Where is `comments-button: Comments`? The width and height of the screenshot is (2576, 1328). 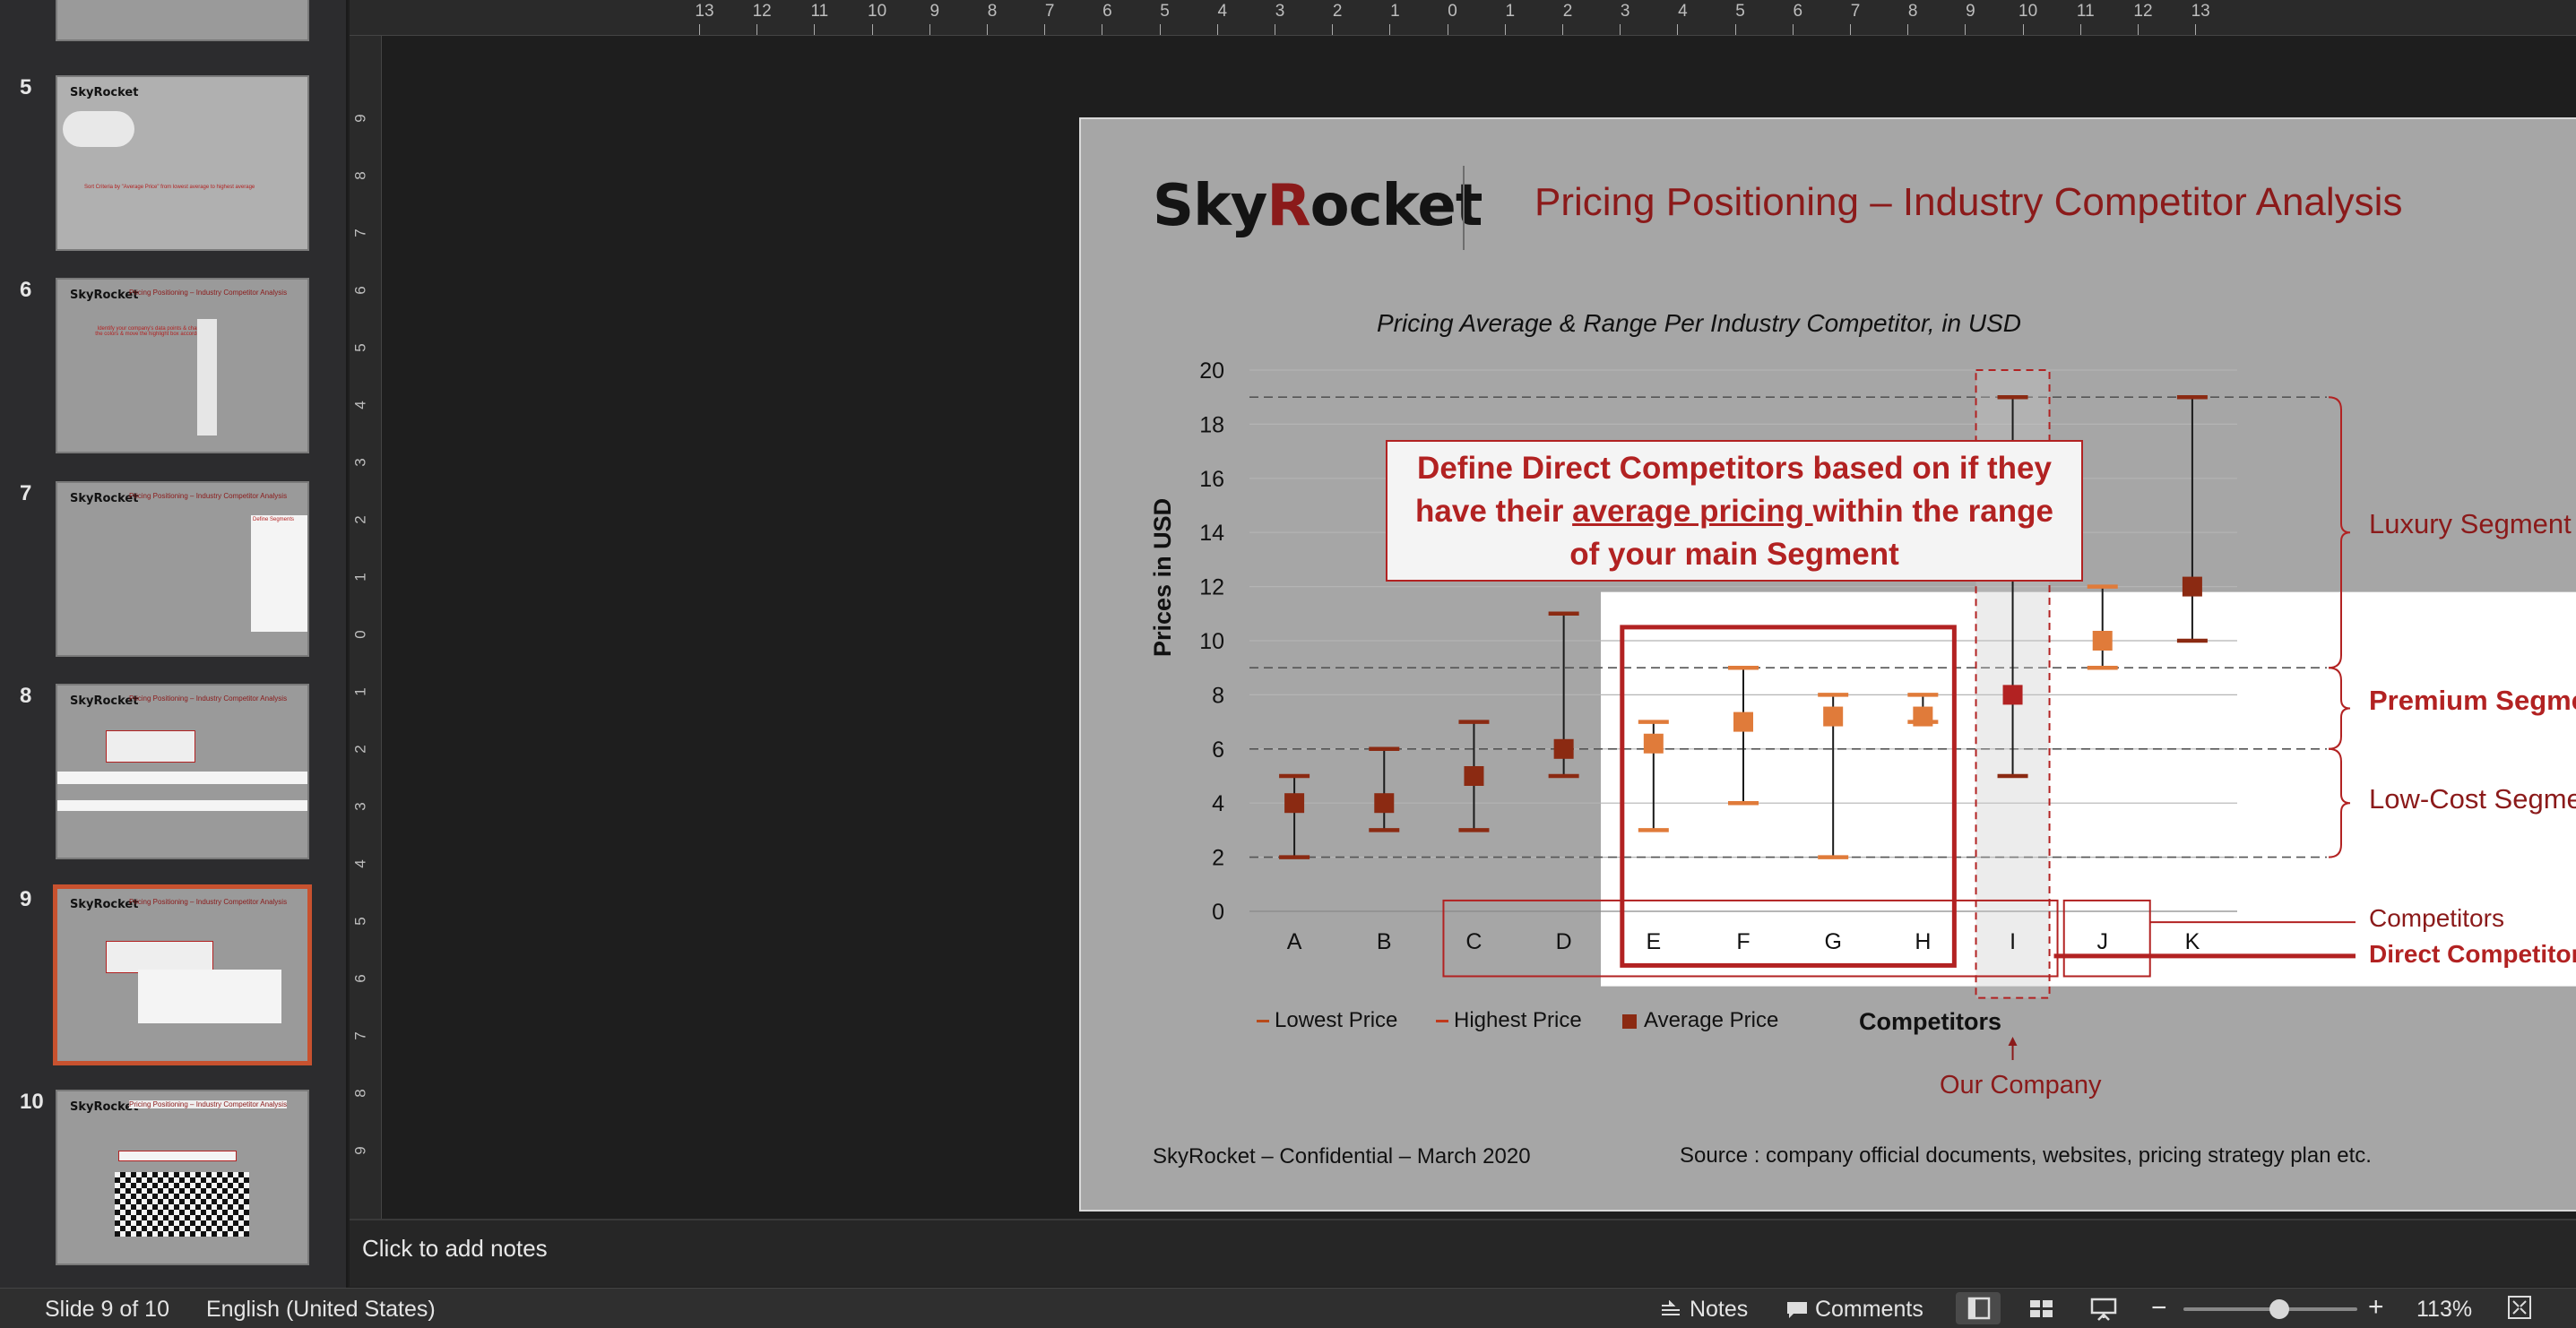
comments-button: Comments is located at coordinates (1854, 1310).